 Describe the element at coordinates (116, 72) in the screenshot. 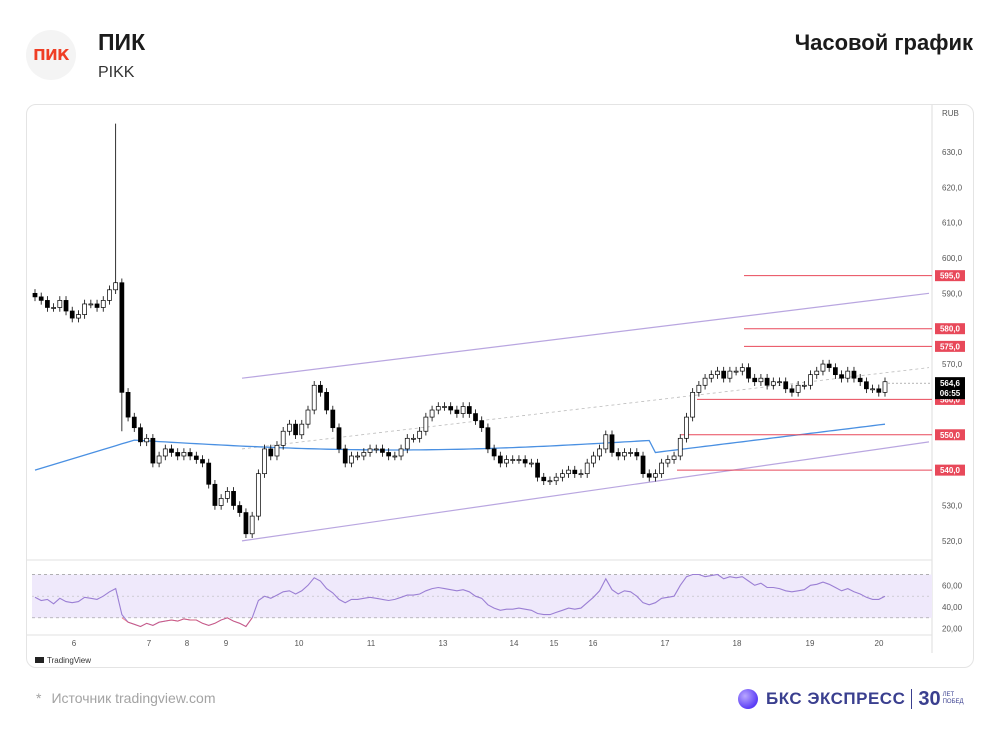

I see `ticker-symbol: PIKK` at that location.